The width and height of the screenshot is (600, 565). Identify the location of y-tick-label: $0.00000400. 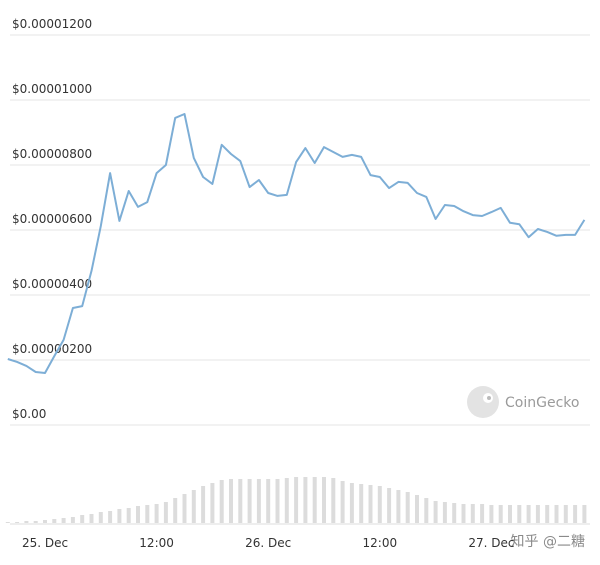
(52, 284).